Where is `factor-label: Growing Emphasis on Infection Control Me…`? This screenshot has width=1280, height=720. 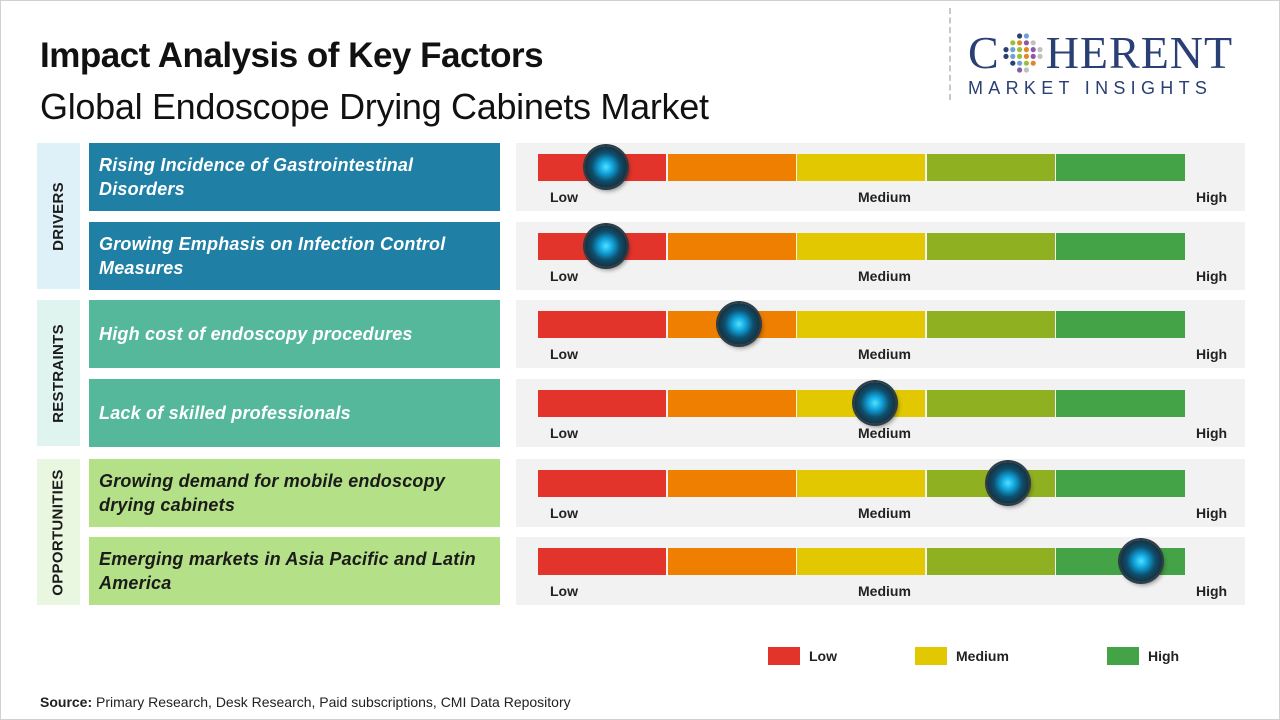
factor-label: Growing Emphasis on Infection Control Me… is located at coordinates (294, 256).